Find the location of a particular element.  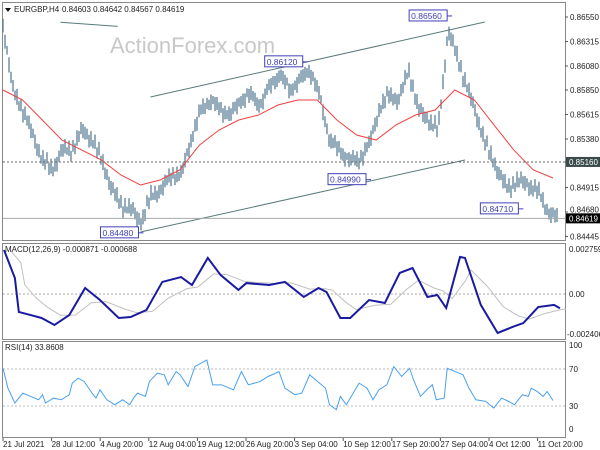

y-tick-label: 0.85380 is located at coordinates (584, 139).